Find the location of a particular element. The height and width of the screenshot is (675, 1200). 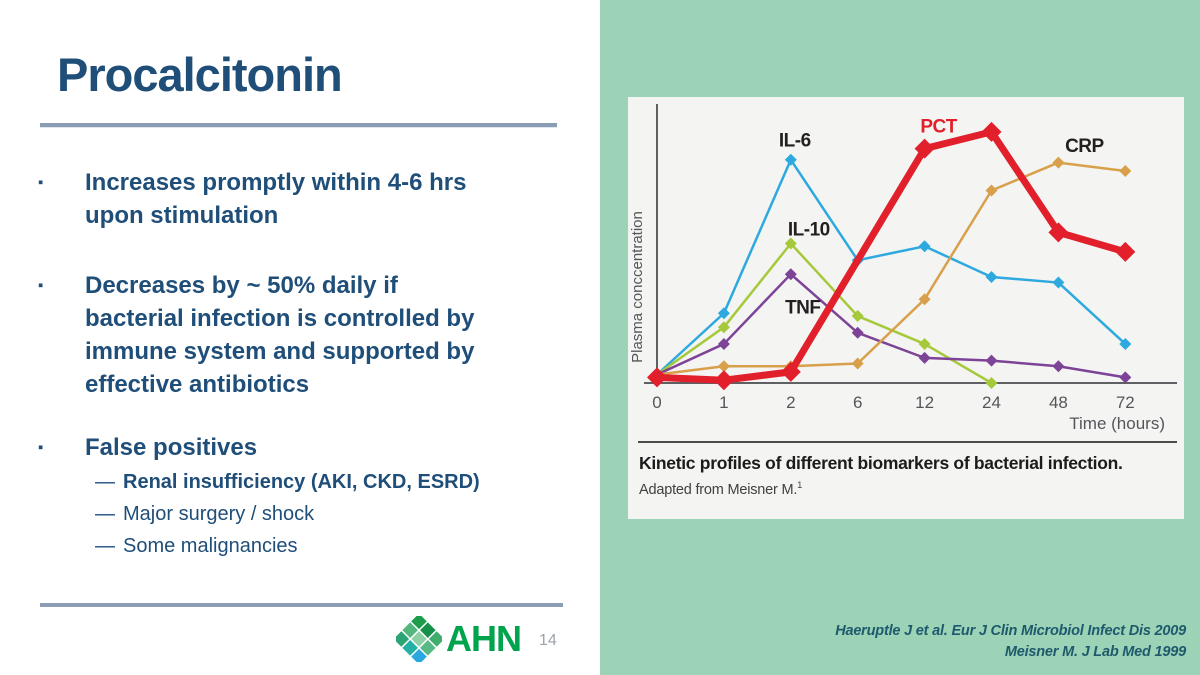

svg-text: Time (hours) is located at coordinates (1117, 423).